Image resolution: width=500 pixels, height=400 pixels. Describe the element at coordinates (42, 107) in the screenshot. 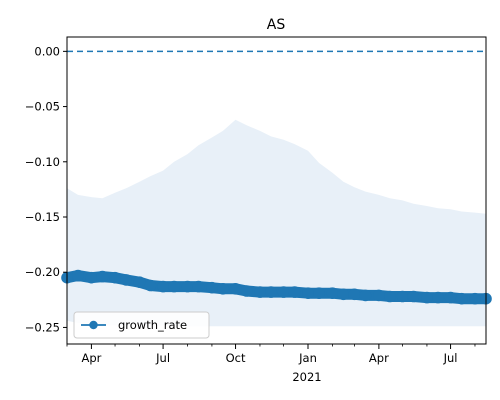

I see `y-tick-label-1: −0.05` at that location.